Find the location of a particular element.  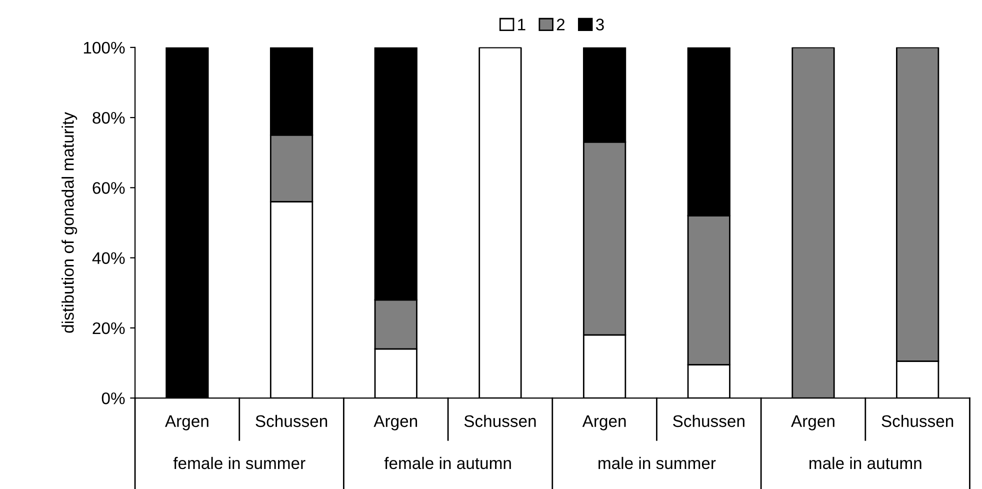

y-tick-label: 60% is located at coordinates (108, 188).